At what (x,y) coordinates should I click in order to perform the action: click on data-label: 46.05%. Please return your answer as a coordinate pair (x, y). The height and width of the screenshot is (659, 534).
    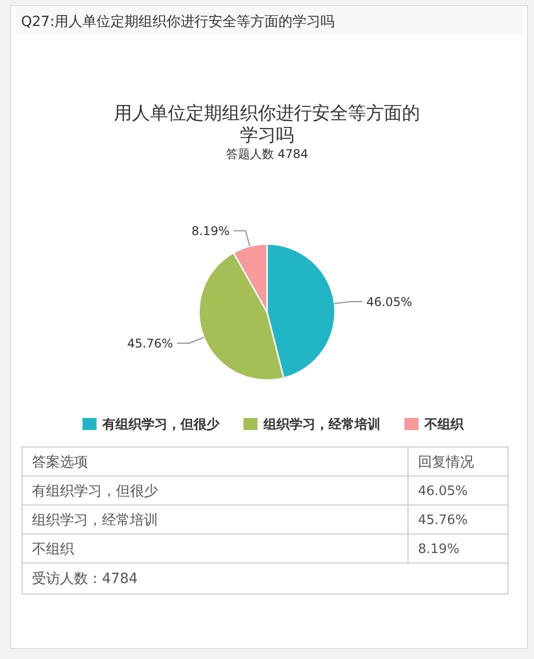
    Looking at the image, I should click on (389, 301).